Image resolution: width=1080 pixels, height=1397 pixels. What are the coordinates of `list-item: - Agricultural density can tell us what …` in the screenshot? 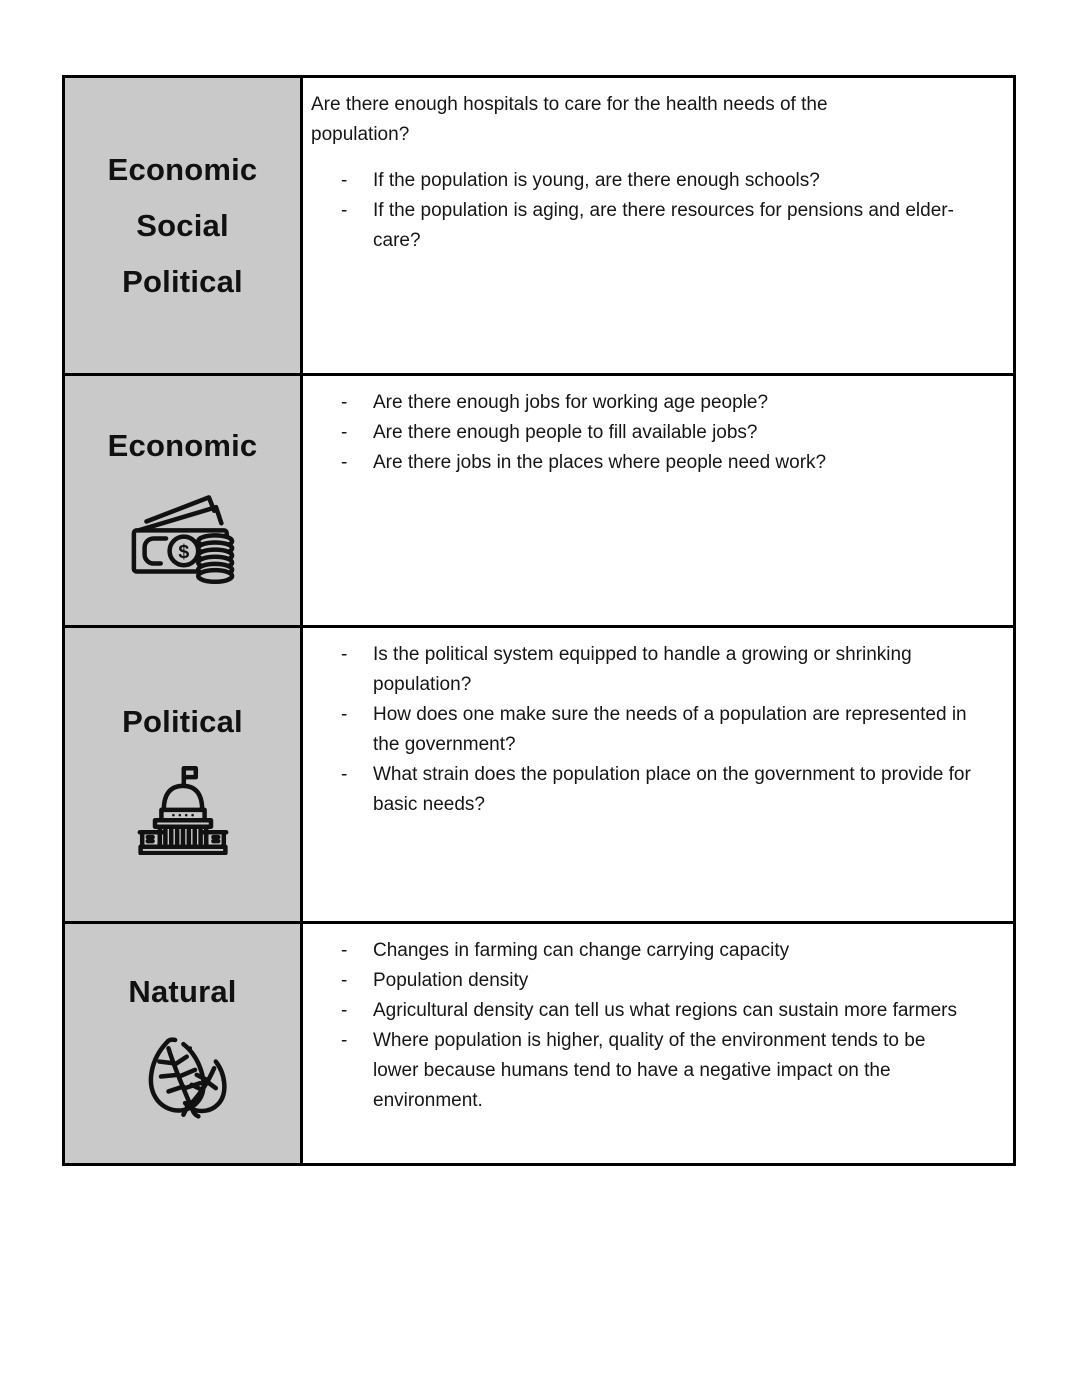 It's located at (673, 1011).